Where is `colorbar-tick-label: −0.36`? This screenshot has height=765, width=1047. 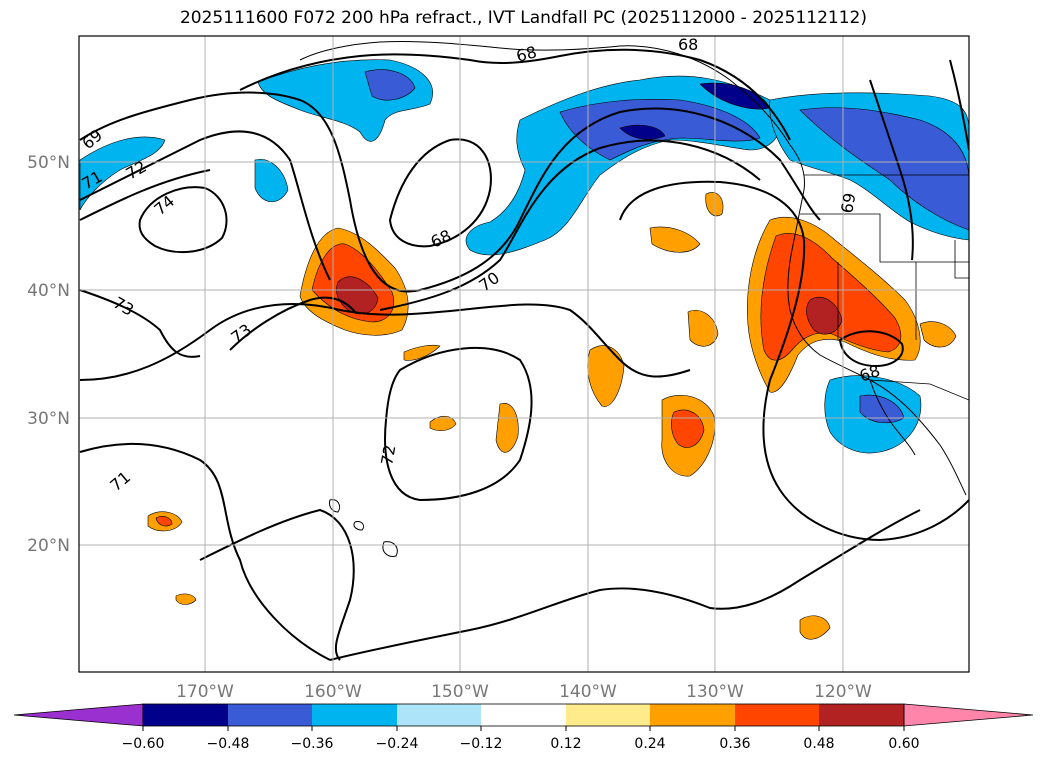 colorbar-tick-label: −0.36 is located at coordinates (312, 744).